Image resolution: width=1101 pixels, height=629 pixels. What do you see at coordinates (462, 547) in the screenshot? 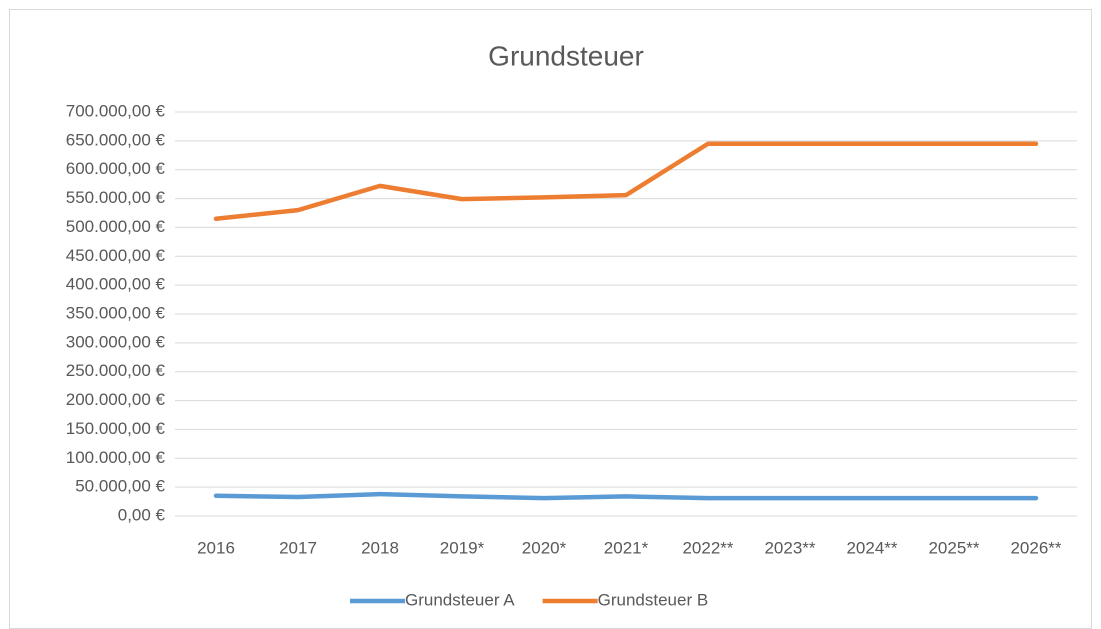
I see `x-tick-label: 2019*` at bounding box center [462, 547].